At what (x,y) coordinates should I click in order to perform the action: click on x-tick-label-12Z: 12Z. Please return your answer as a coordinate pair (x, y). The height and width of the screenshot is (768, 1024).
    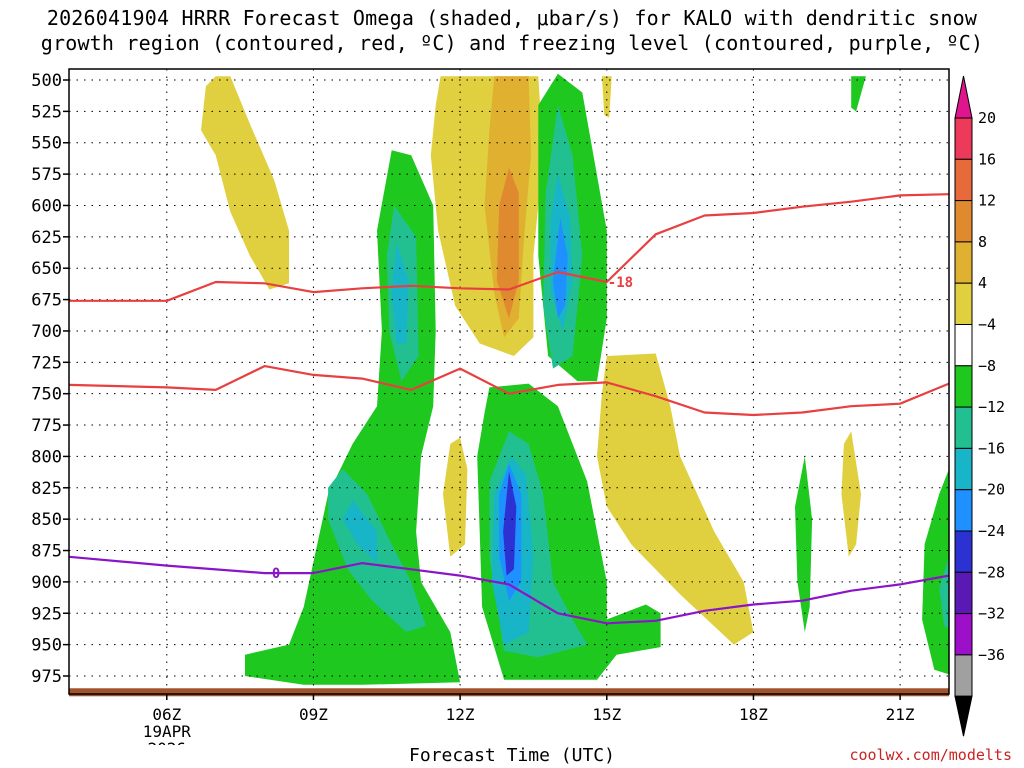
    Looking at the image, I should click on (460, 714).